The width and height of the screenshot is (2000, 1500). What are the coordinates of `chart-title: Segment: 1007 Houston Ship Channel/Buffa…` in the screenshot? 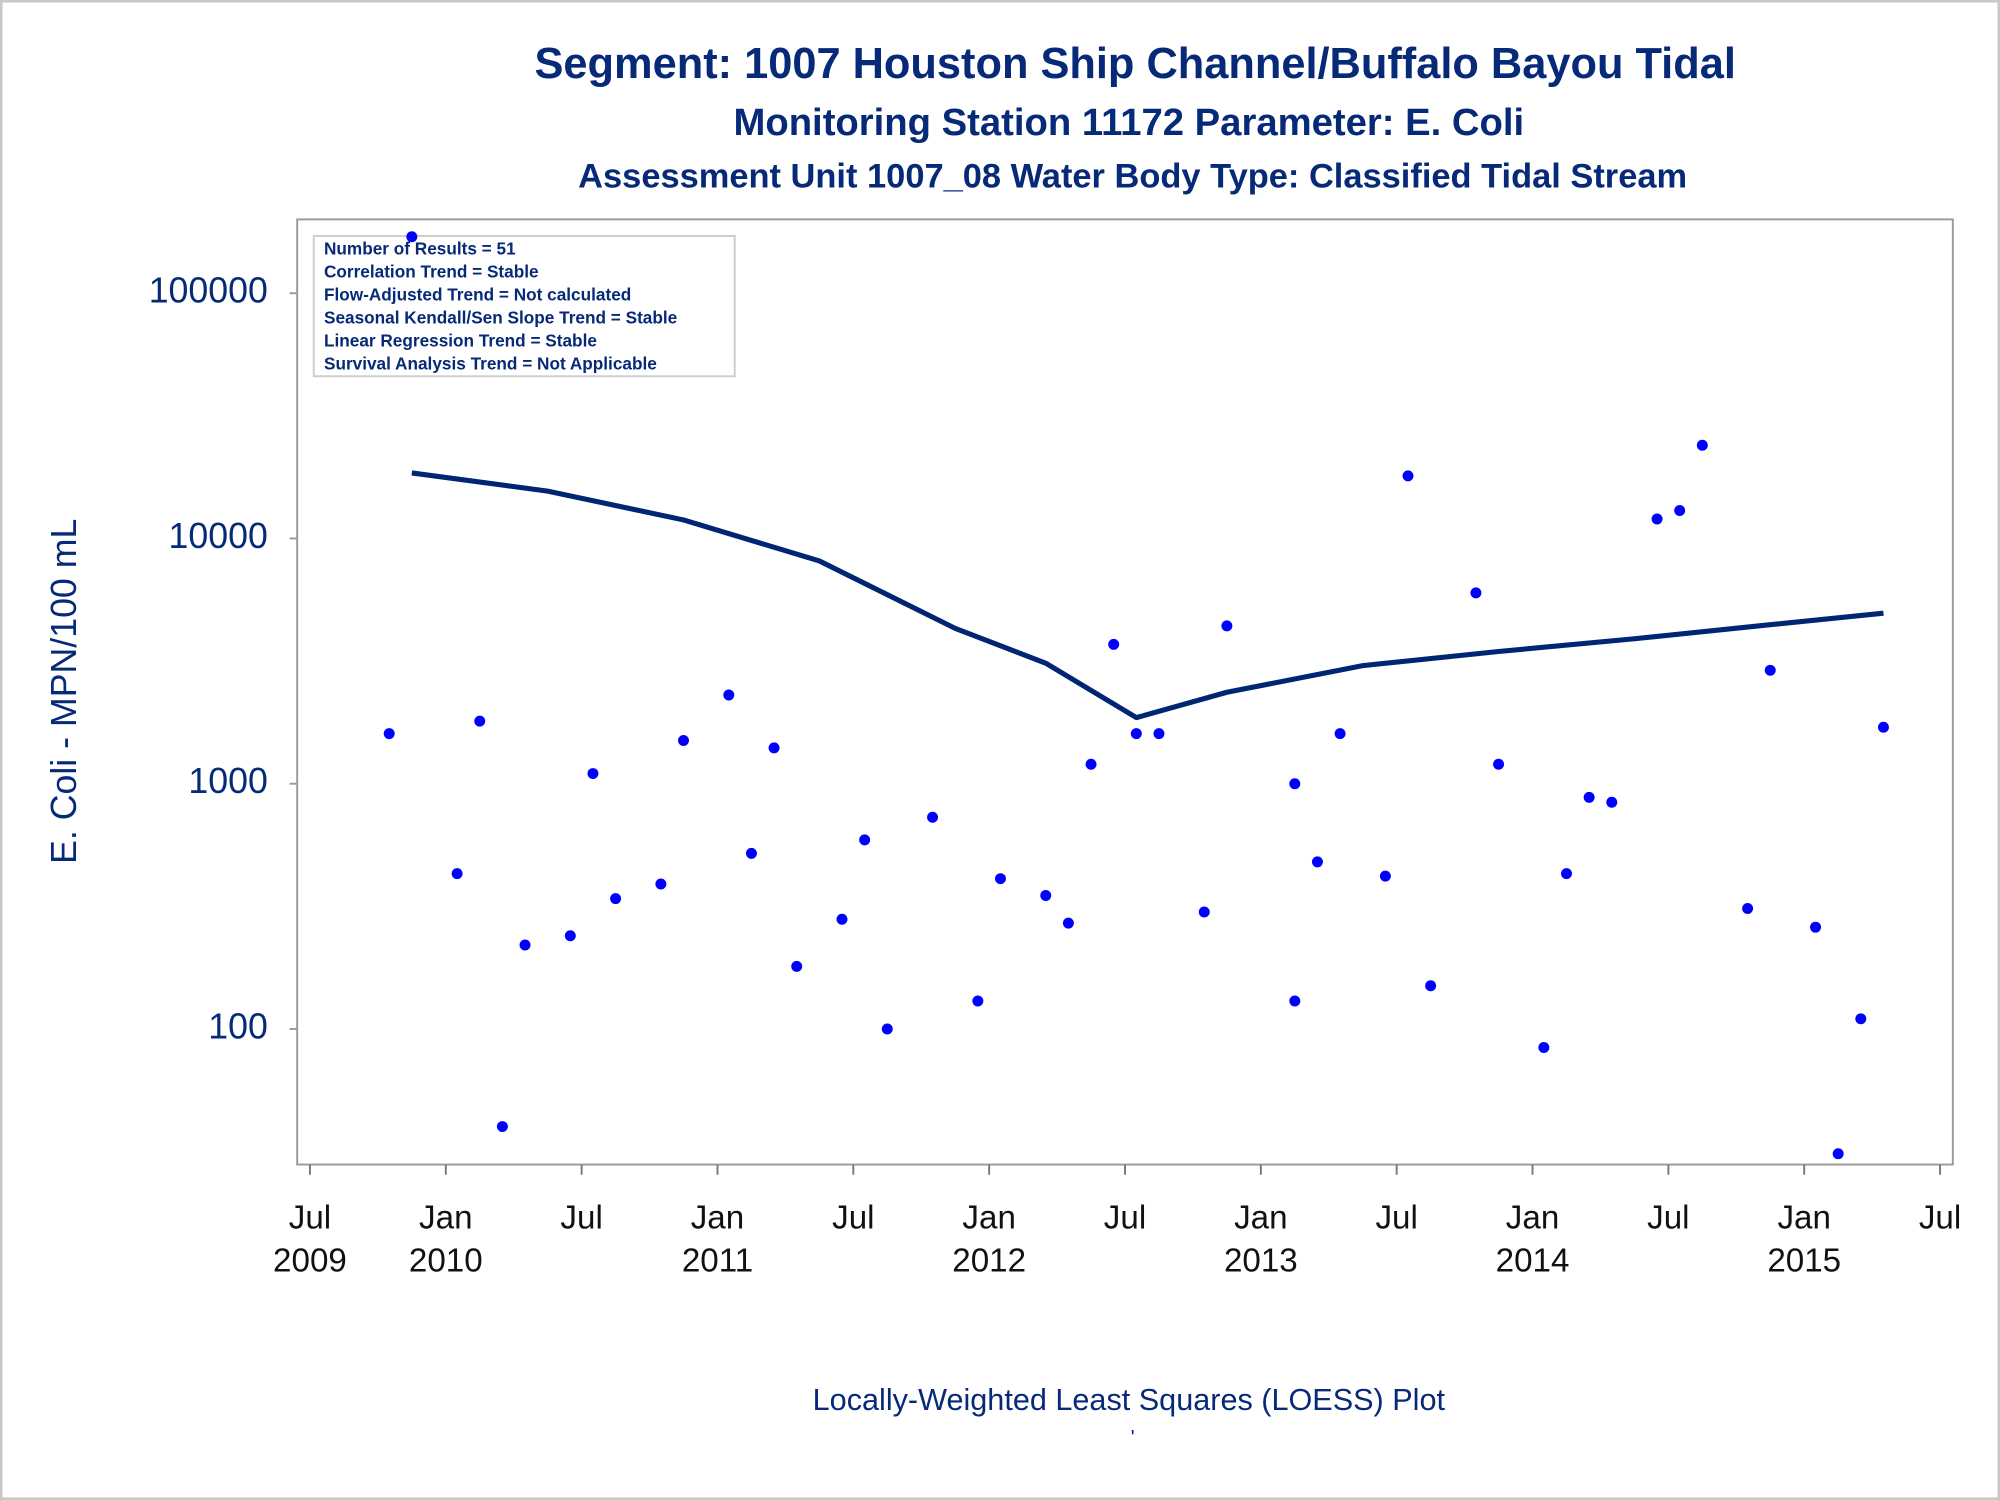 It's located at (1135, 64).